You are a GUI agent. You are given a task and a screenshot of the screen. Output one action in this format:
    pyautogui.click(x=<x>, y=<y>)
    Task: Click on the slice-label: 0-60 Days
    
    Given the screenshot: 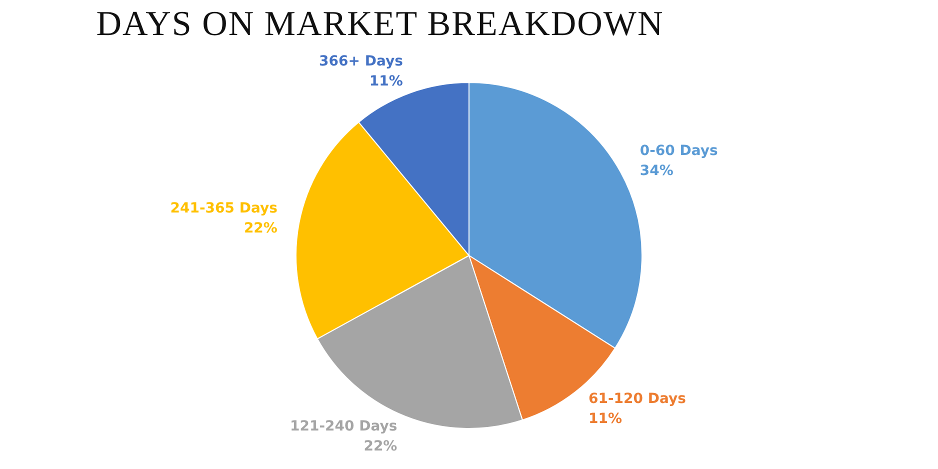 What is the action you would take?
    pyautogui.click(x=679, y=151)
    